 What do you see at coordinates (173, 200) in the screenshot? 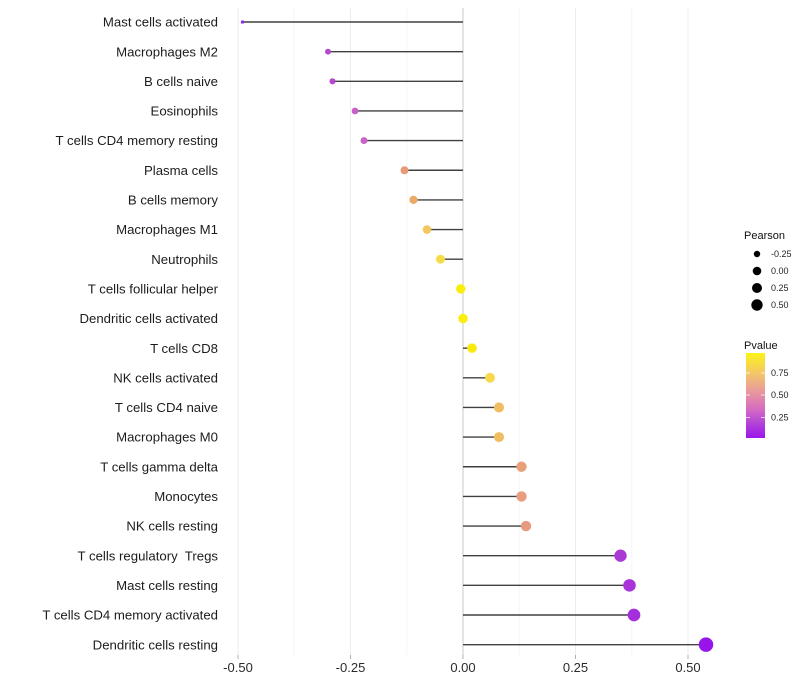
I see `category-label: B cells memory` at bounding box center [173, 200].